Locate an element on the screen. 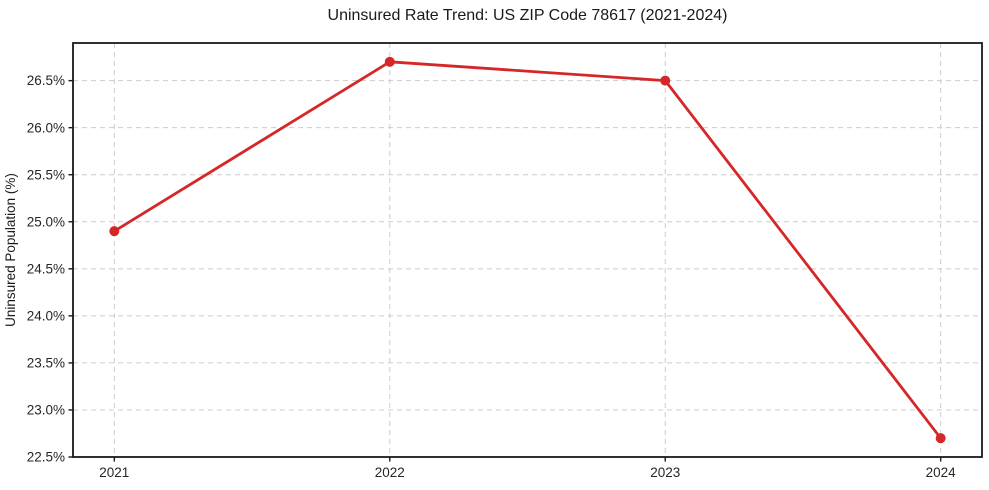 The height and width of the screenshot is (490, 989). x-tick-label: 2021 is located at coordinates (114, 472).